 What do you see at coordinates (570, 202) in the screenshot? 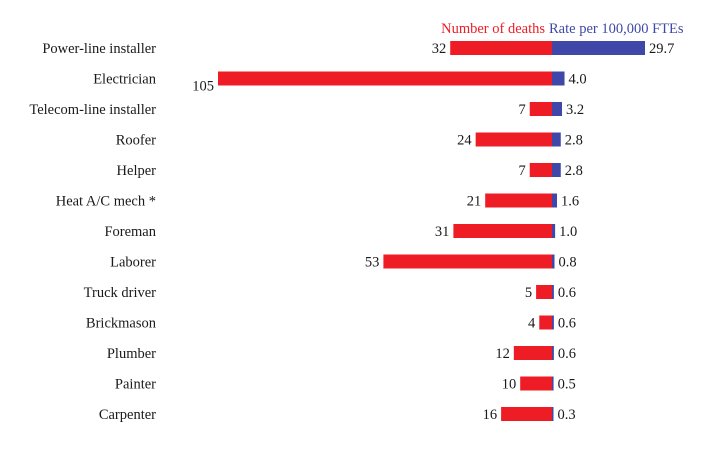
I see `rate-value-label: 1.6` at bounding box center [570, 202].